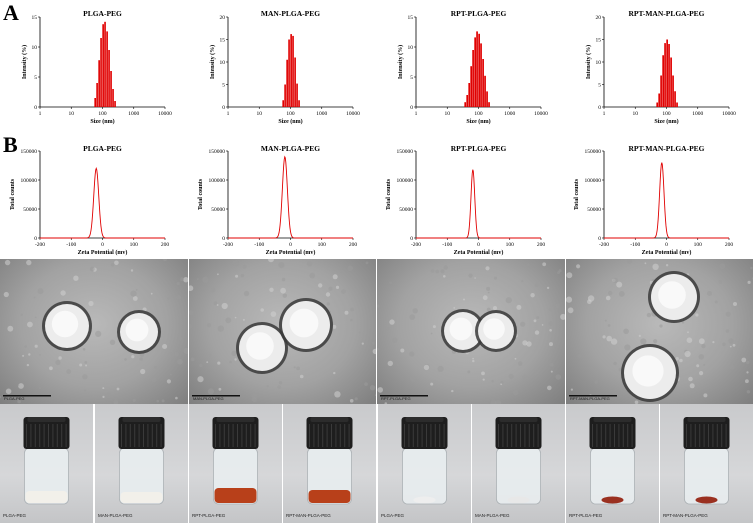 This screenshot has height=523, width=753. What do you see at coordinates (448, 114) in the screenshot?
I see `x-tick-label: 10` at bounding box center [448, 114].